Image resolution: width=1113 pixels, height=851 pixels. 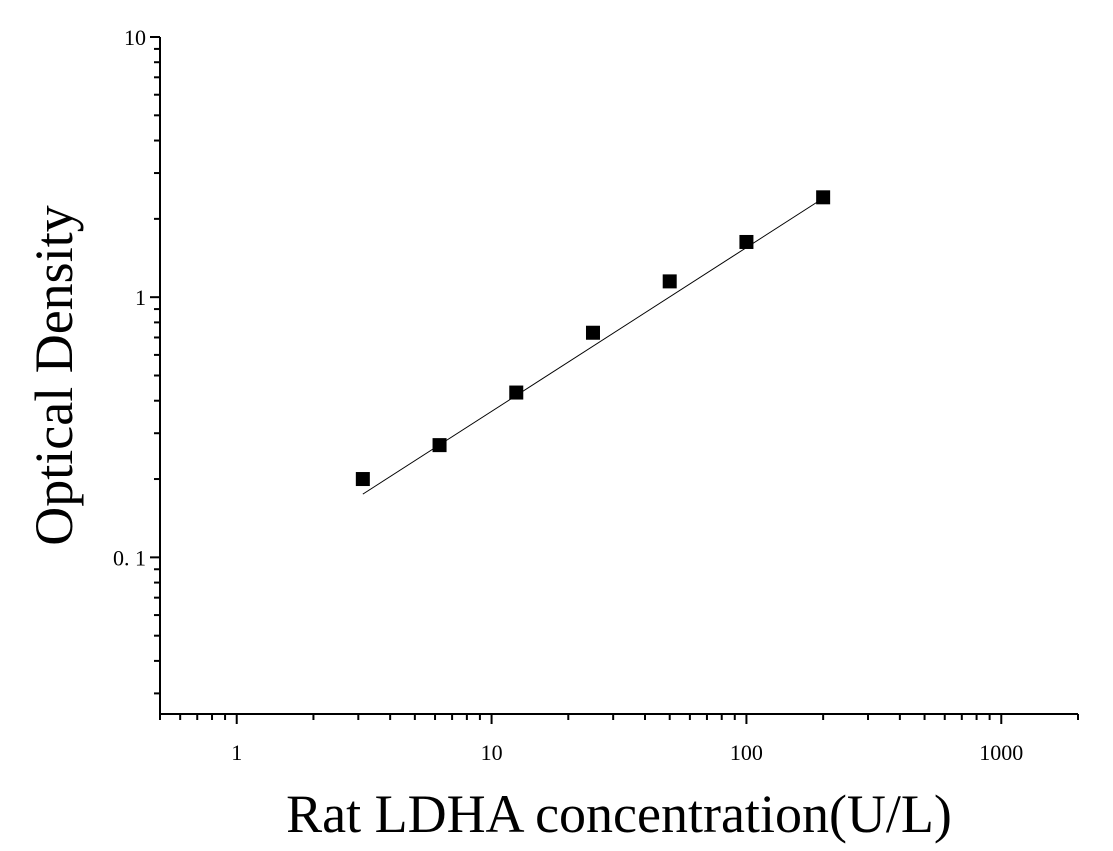 I want to click on y-axis-title: Optical Density, so click(x=54, y=375).